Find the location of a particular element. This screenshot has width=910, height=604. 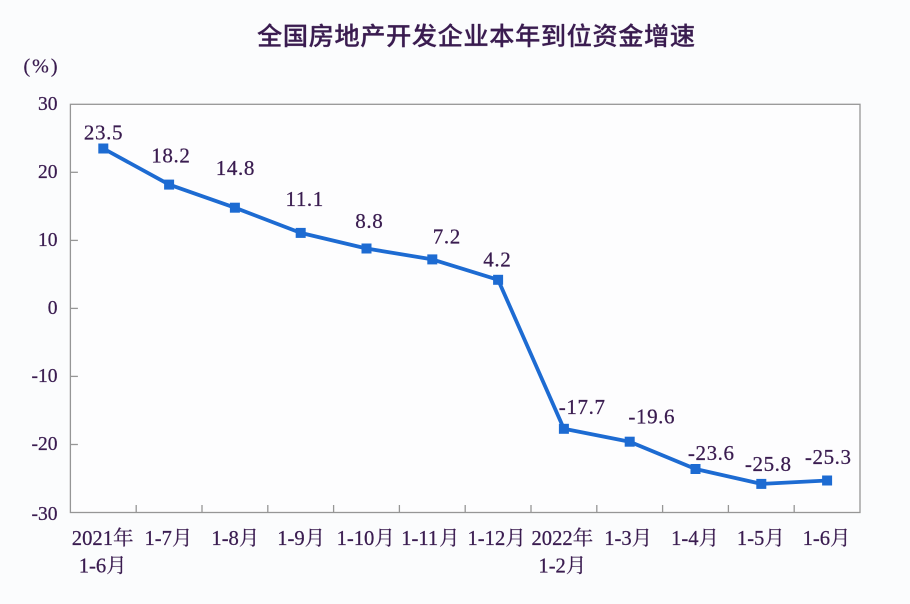

svg-text: 1-10 is located at coordinates (356, 539).